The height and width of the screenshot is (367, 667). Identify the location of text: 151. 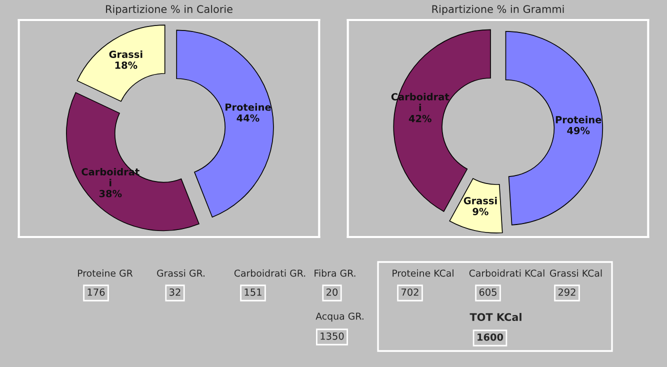
(253, 292).